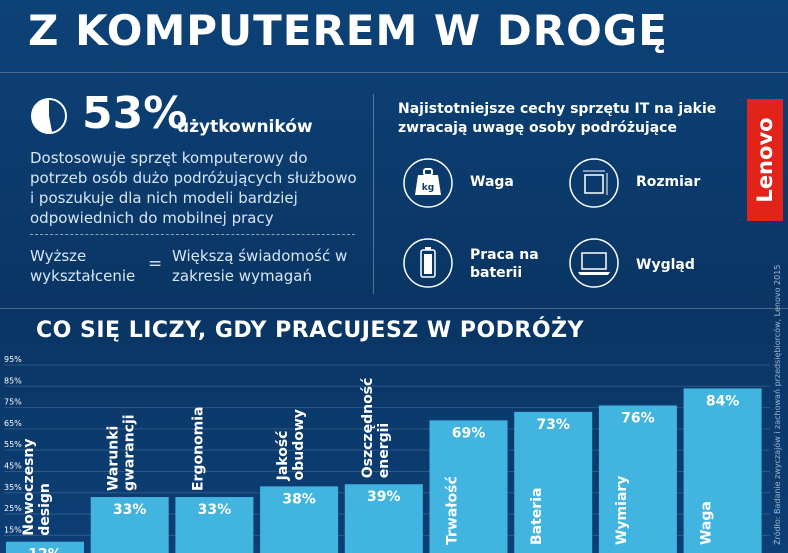 The width and height of the screenshot is (788, 553). Describe the element at coordinates (373, 194) in the screenshot. I see `vertical-divider` at that location.